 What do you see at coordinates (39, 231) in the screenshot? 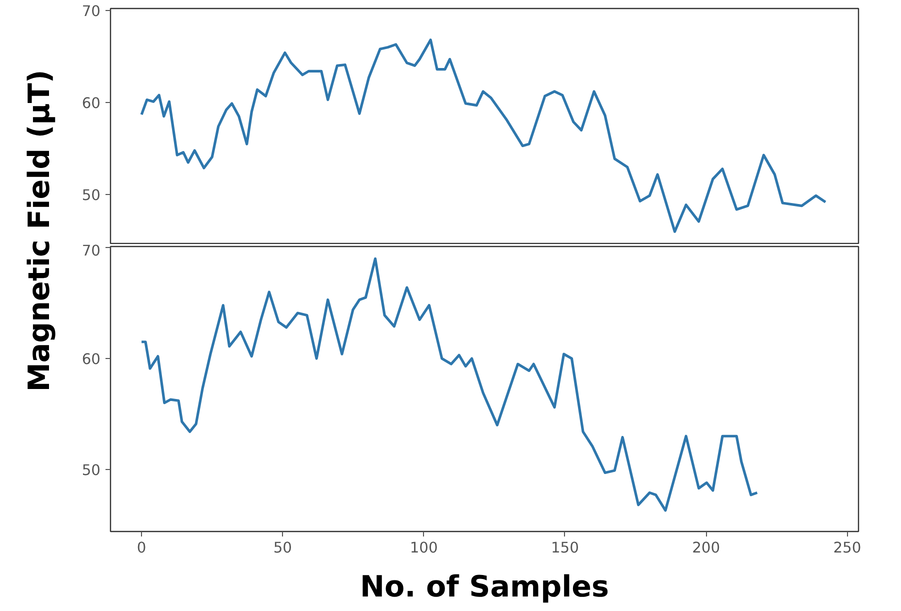
I see `y-axis-title: Magnetic Field (μT)` at bounding box center [39, 231].